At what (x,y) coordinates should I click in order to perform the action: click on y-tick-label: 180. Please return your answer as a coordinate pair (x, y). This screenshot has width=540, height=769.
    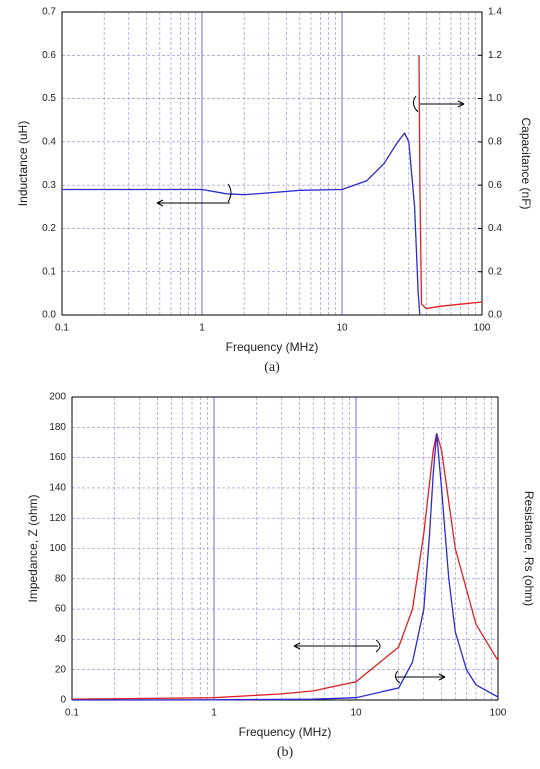
    Looking at the image, I should click on (57, 427).